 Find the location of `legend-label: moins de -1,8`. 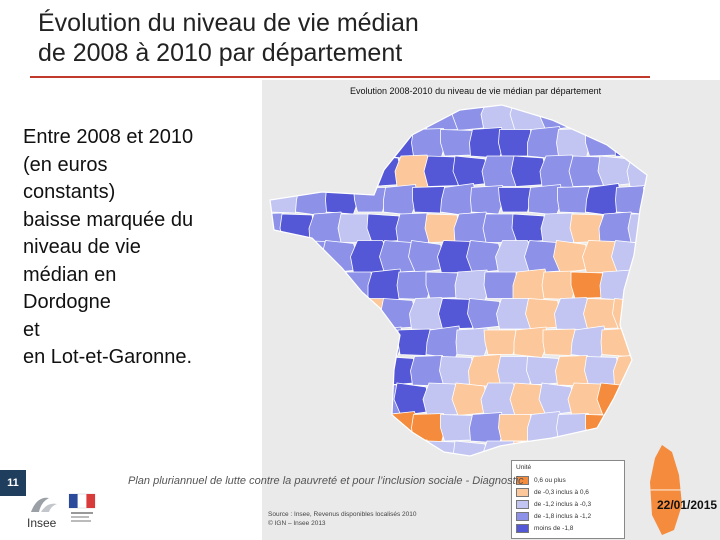

legend-label: moins de -1,8 is located at coordinates (554, 528).